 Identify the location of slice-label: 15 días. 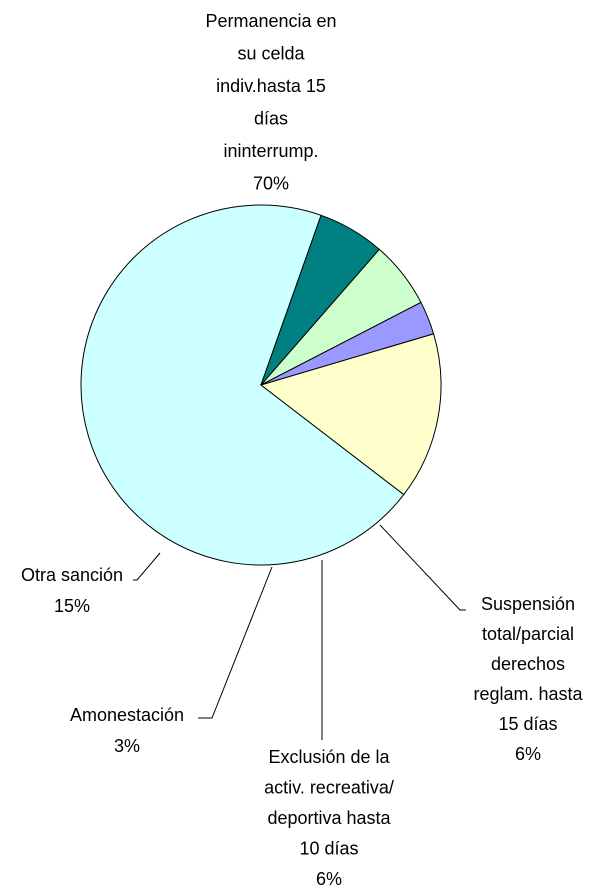
(527, 724).